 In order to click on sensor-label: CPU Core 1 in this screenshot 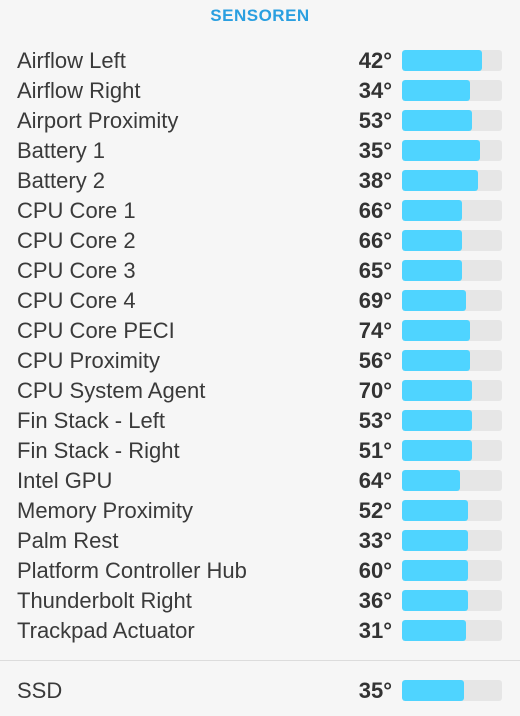, I will do `click(76, 210)`.